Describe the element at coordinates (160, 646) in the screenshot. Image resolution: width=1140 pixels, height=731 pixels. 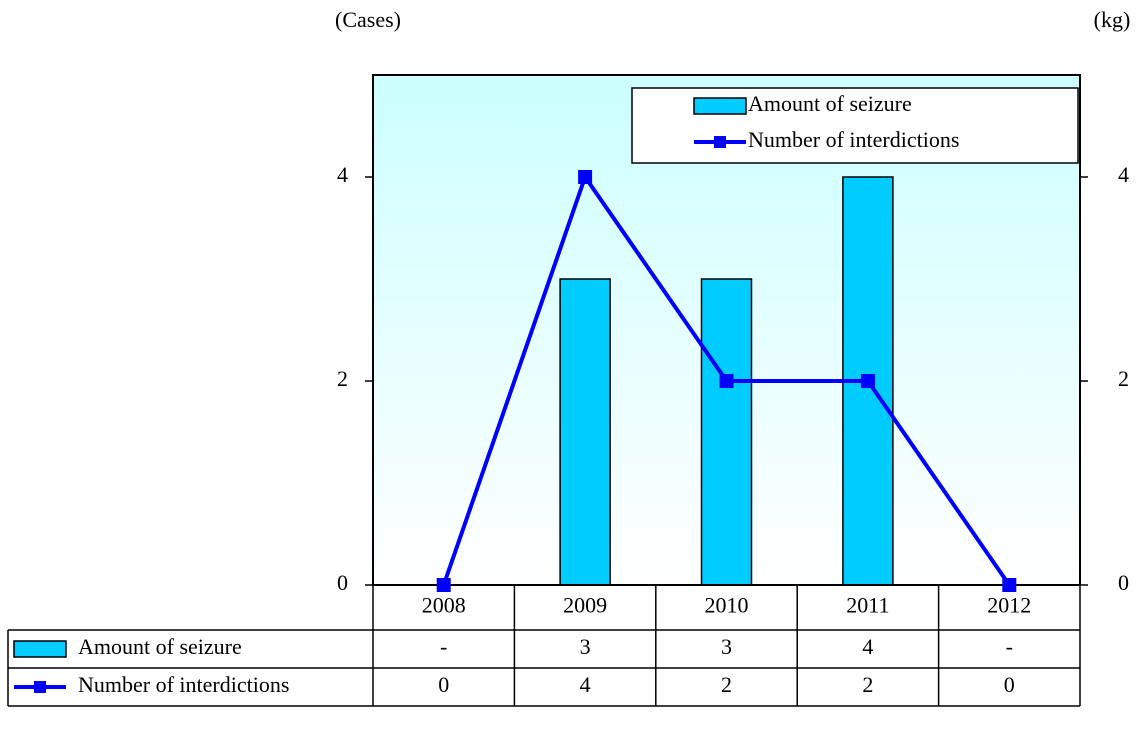
I see `table-row-label: Amount of seizure` at that location.